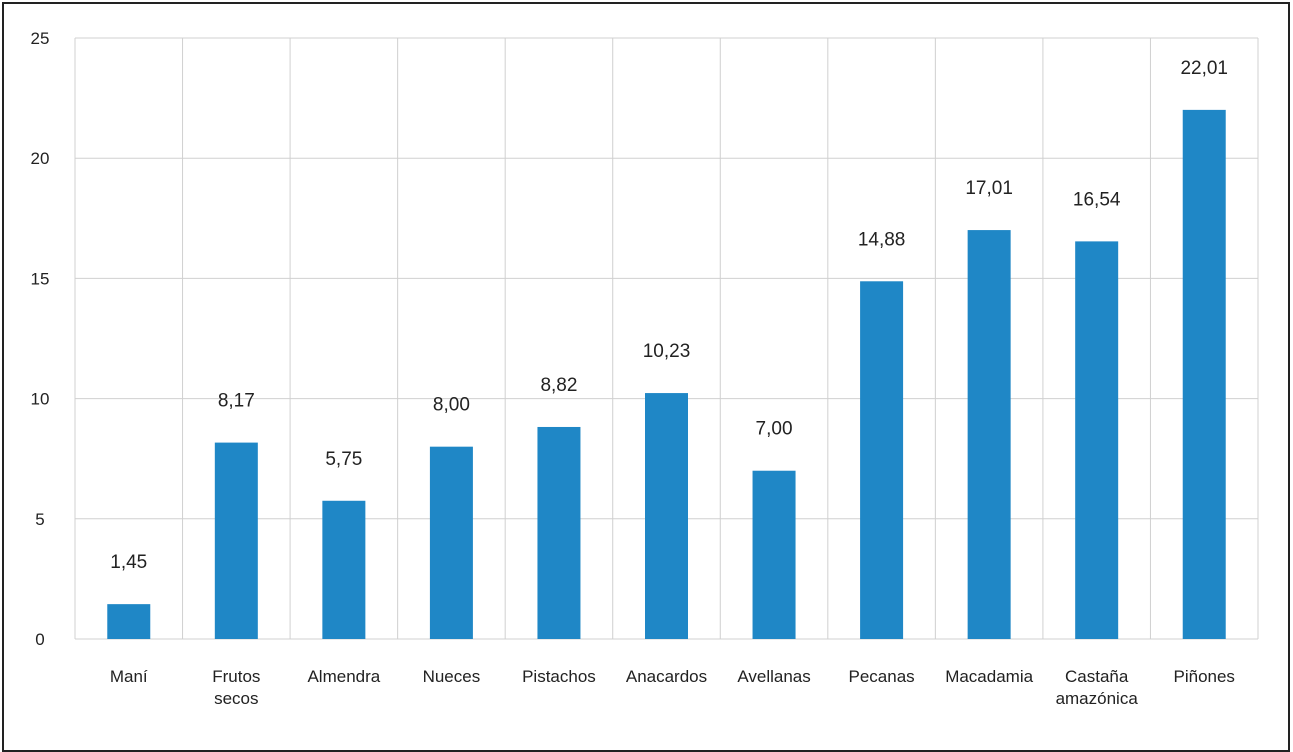 This screenshot has height=752, width=1293. What do you see at coordinates (1097, 199) in the screenshot?
I see `data-label: 16,54` at bounding box center [1097, 199].